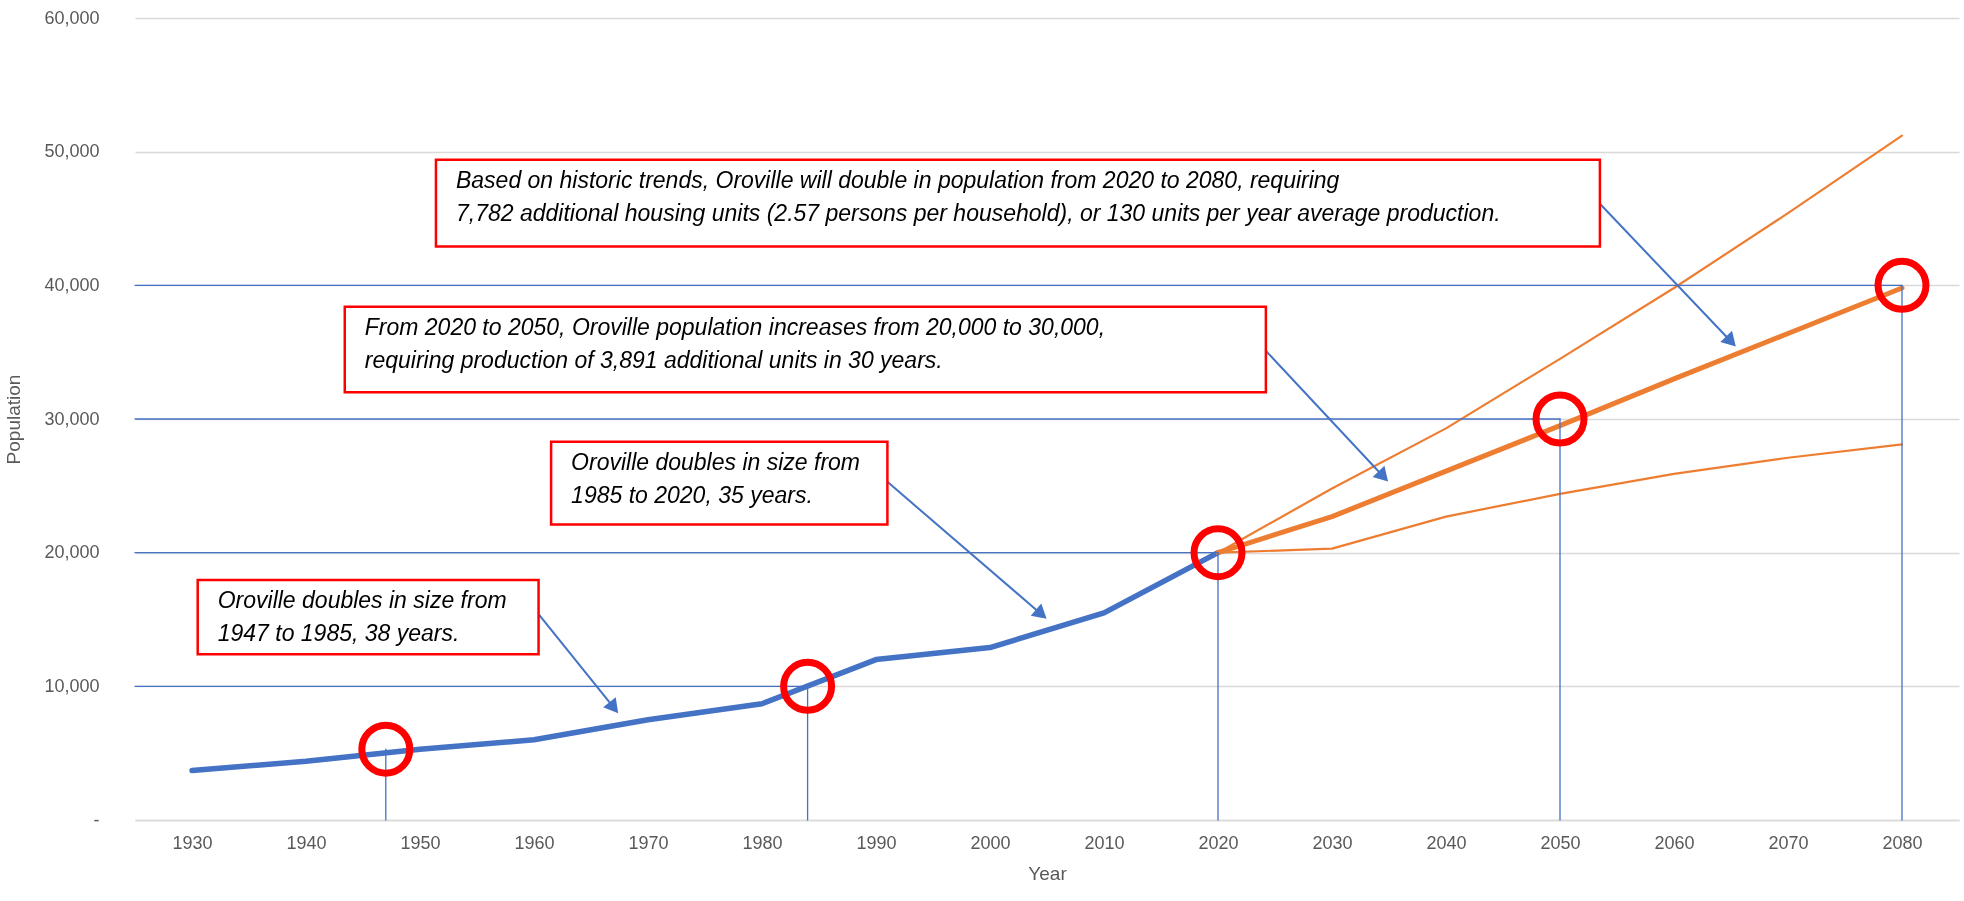  What do you see at coordinates (716, 478) in the screenshot?
I see `annotation: Oroville doubles in size from 1985 to 2020, 35 years.` at bounding box center [716, 478].